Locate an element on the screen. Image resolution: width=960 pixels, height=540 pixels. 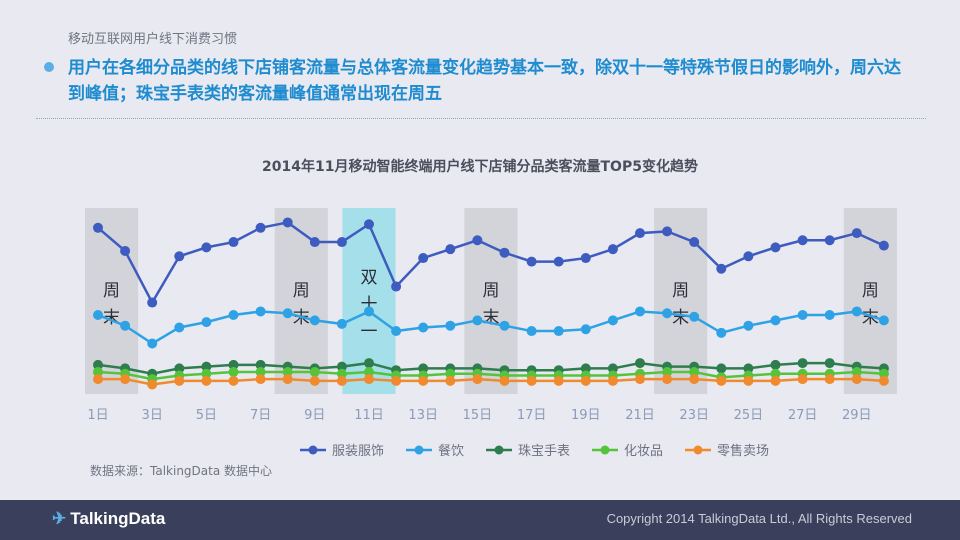
band-label: 双 is located at coordinates (369, 278).